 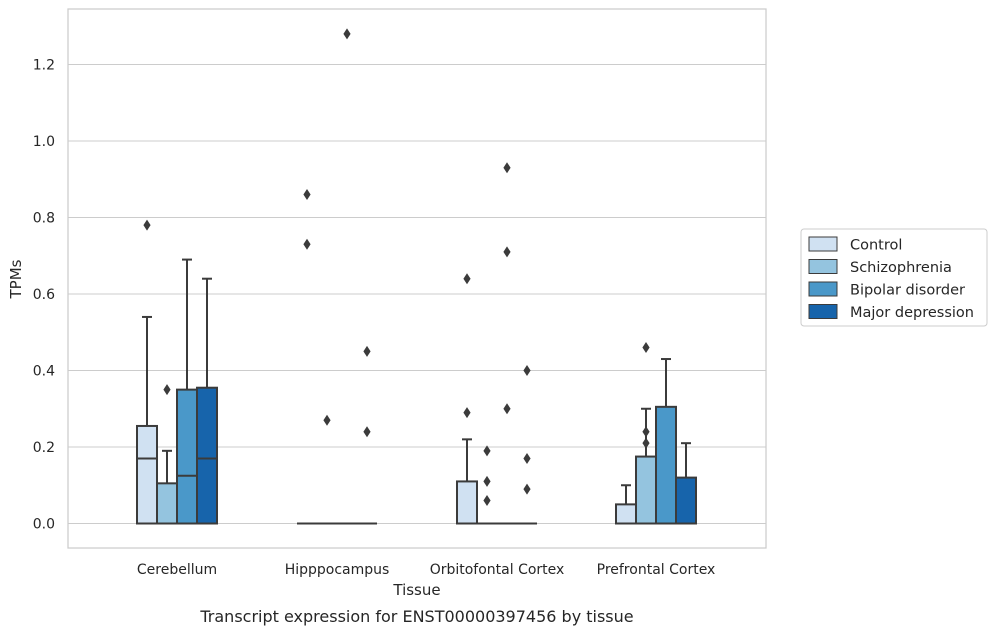 What do you see at coordinates (44, 372) in the screenshot?
I see `y-tick-label: 0.4` at bounding box center [44, 372].